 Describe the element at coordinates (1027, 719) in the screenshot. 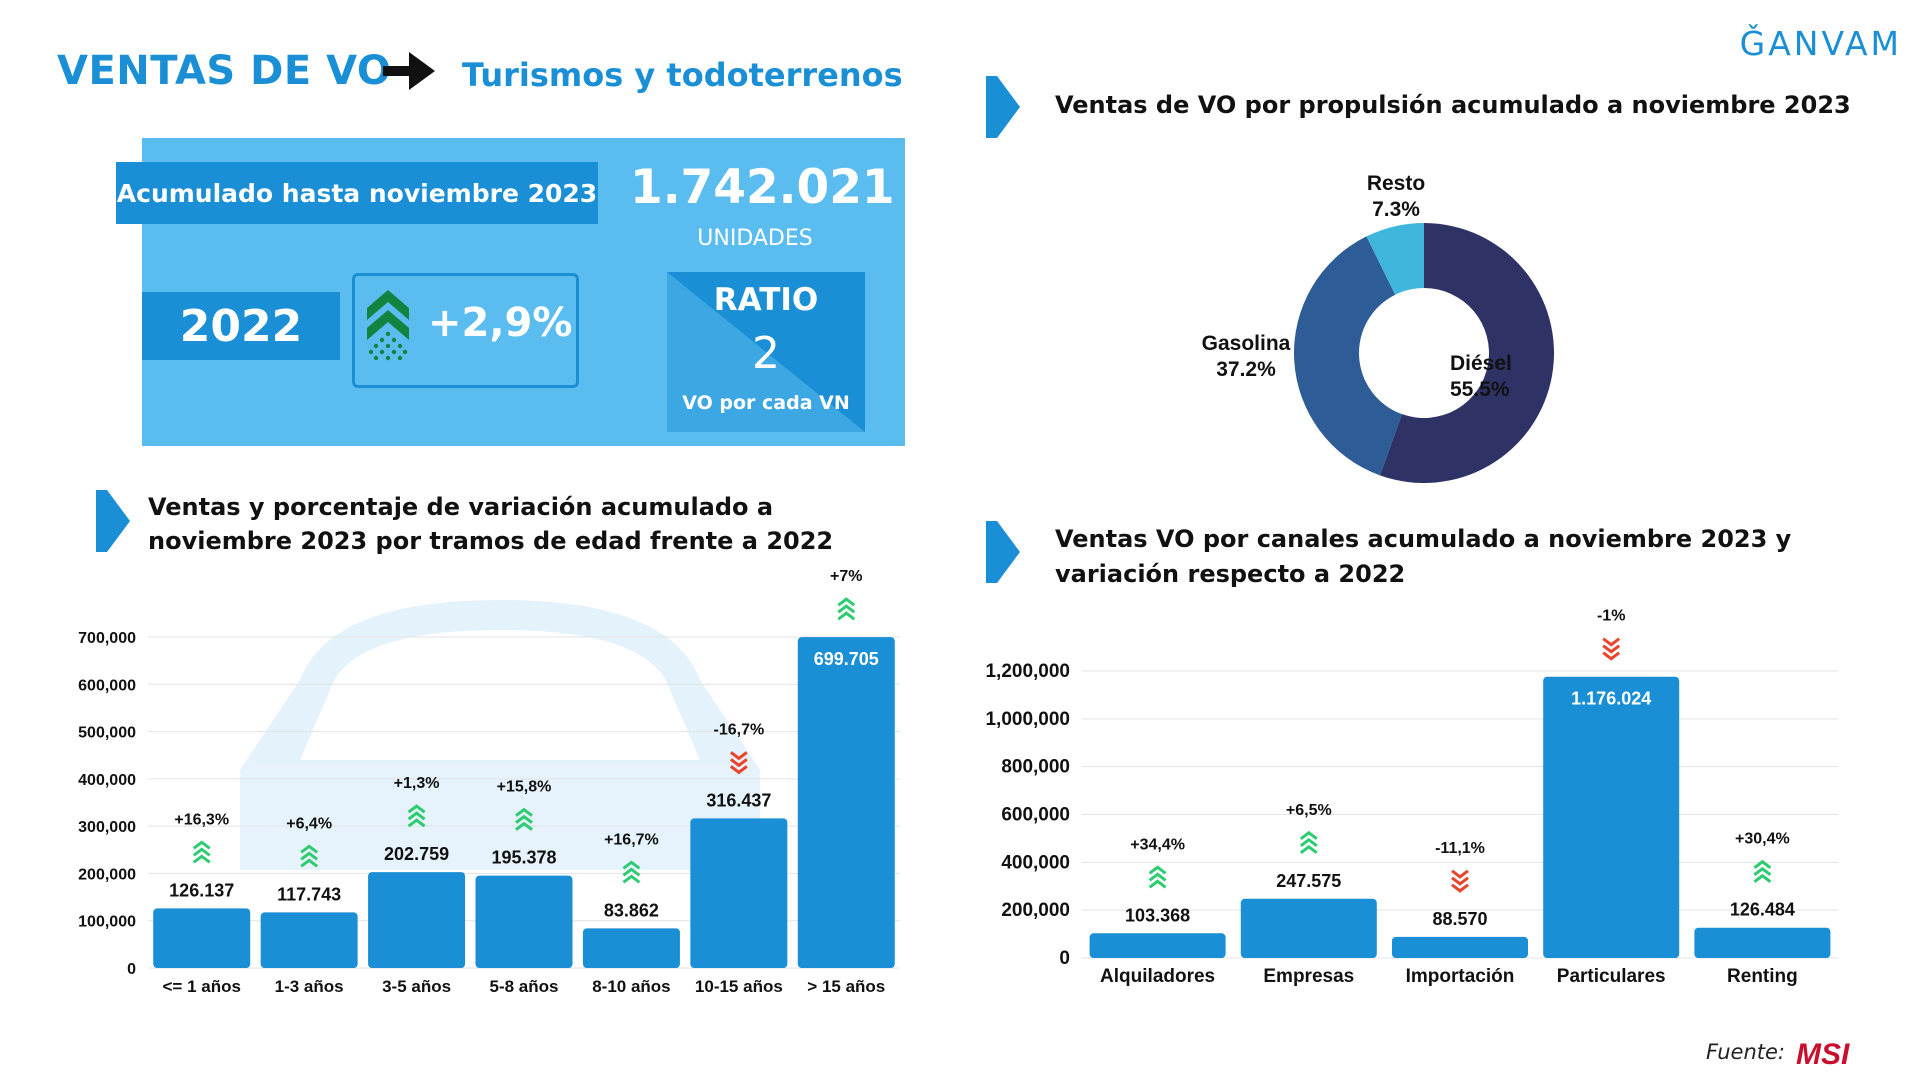

I see `y-tick-label: 1,000,000` at that location.